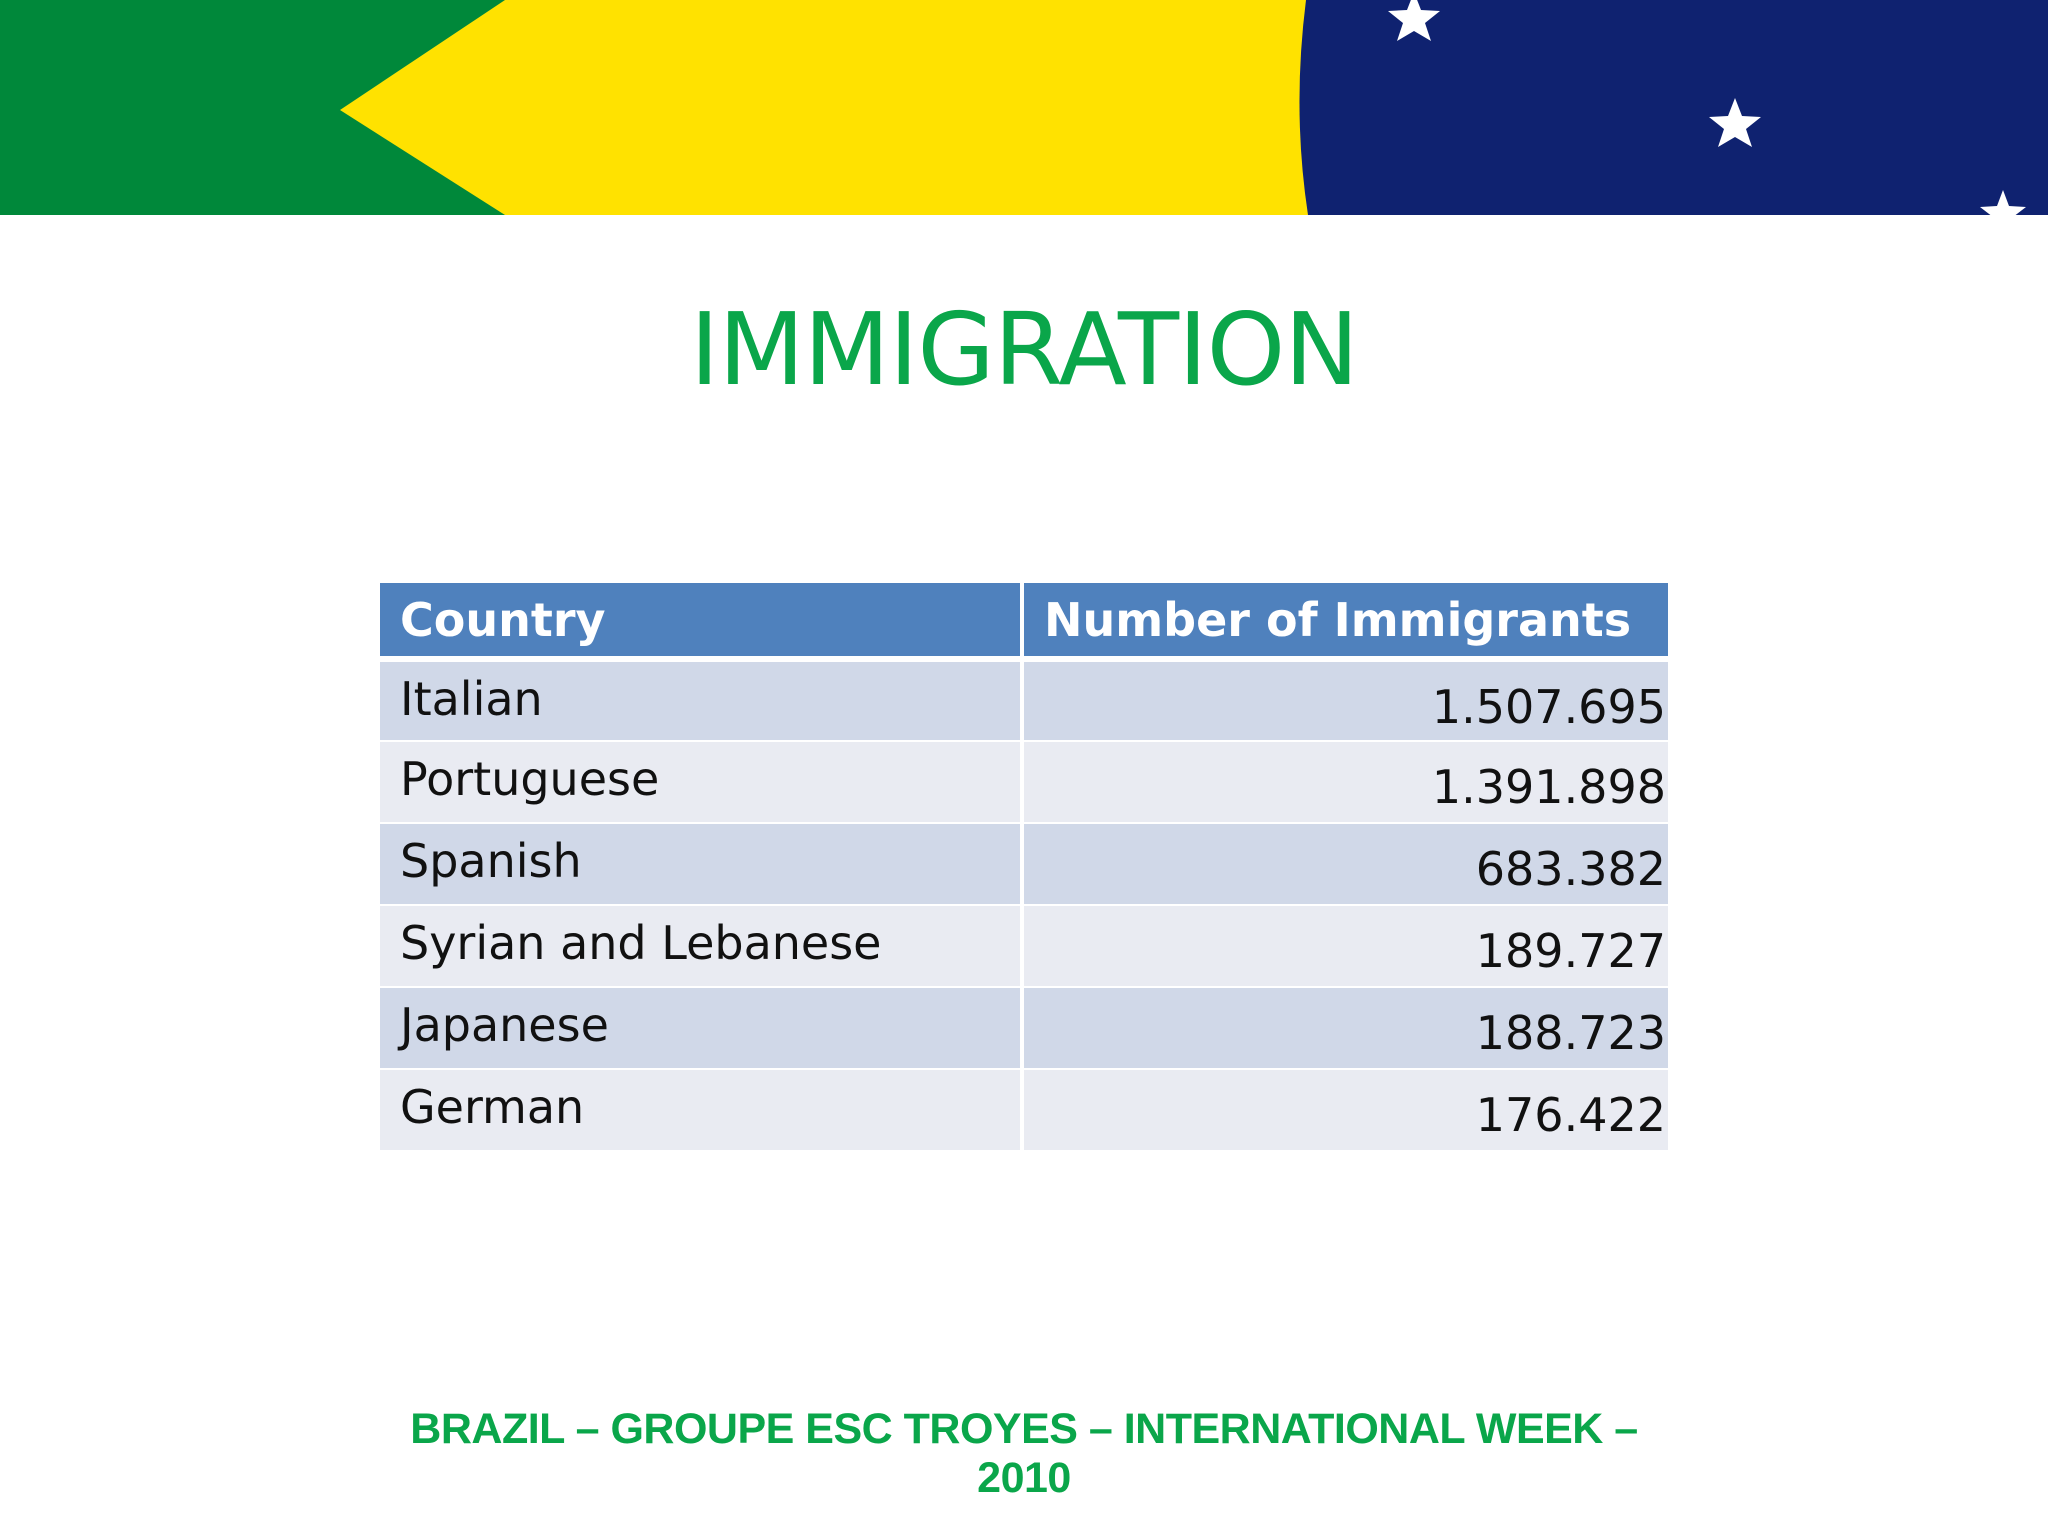 This screenshot has width=2048, height=1536. Describe the element at coordinates (1345, 1110) in the screenshot. I see `cell-number: 176.422` at that location.